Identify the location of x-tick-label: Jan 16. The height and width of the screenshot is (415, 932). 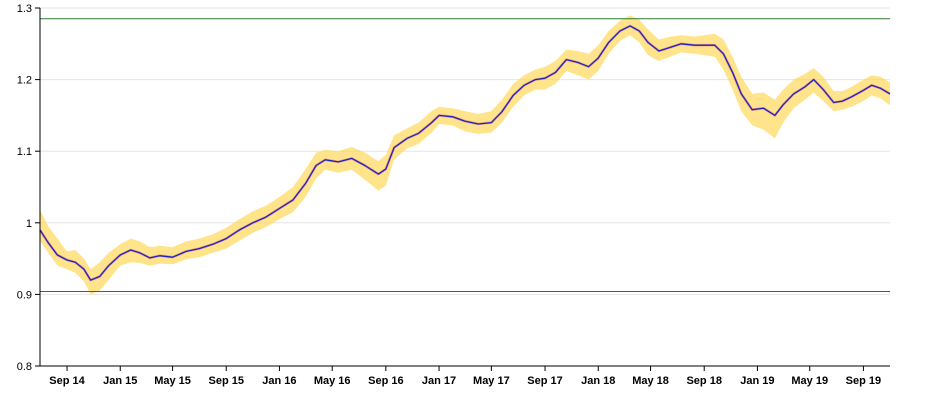
(279, 381).